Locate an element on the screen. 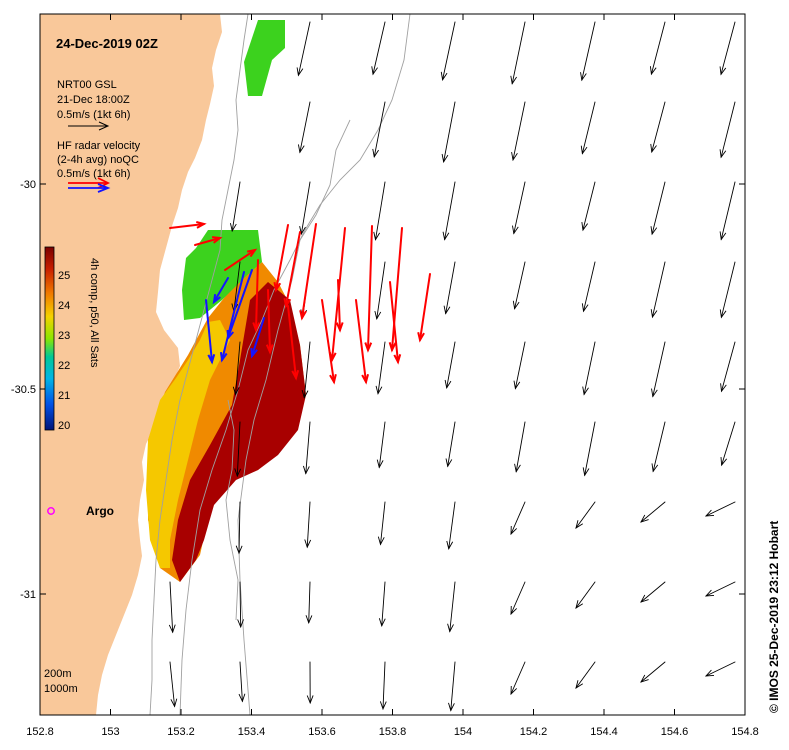 This screenshot has height=750, width=789. colorbar-tick: 20 is located at coordinates (64, 426).